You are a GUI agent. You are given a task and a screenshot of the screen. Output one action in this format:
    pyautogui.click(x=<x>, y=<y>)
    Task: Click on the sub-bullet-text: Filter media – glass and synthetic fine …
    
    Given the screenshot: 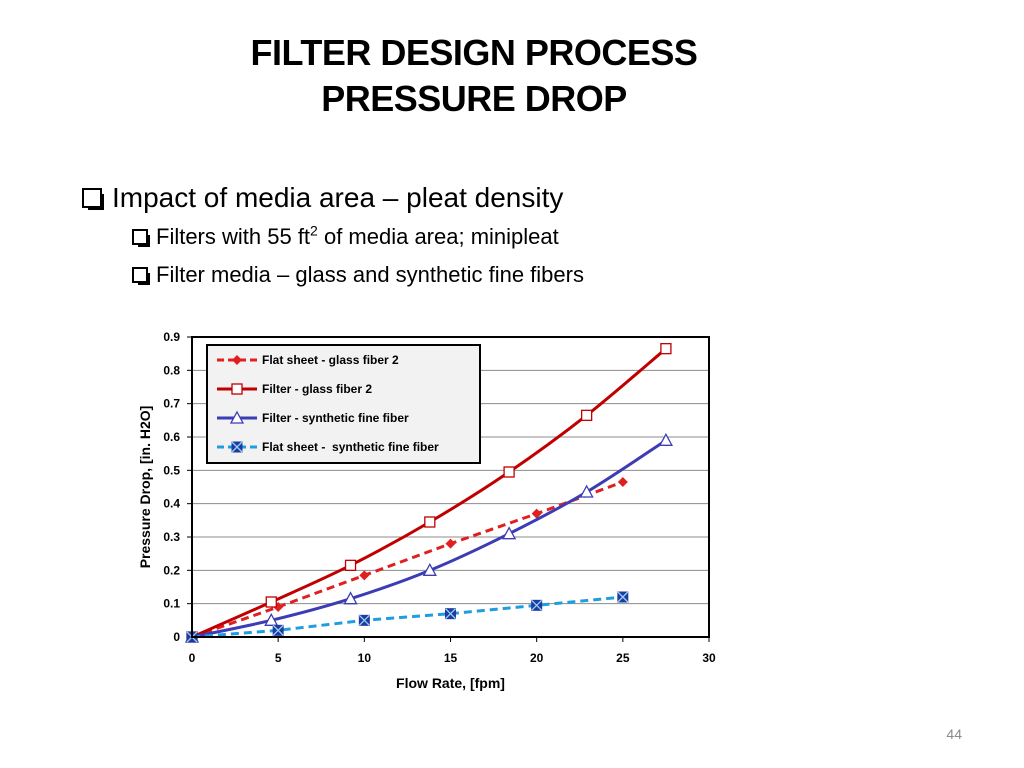 What is the action you would take?
    pyautogui.click(x=370, y=274)
    